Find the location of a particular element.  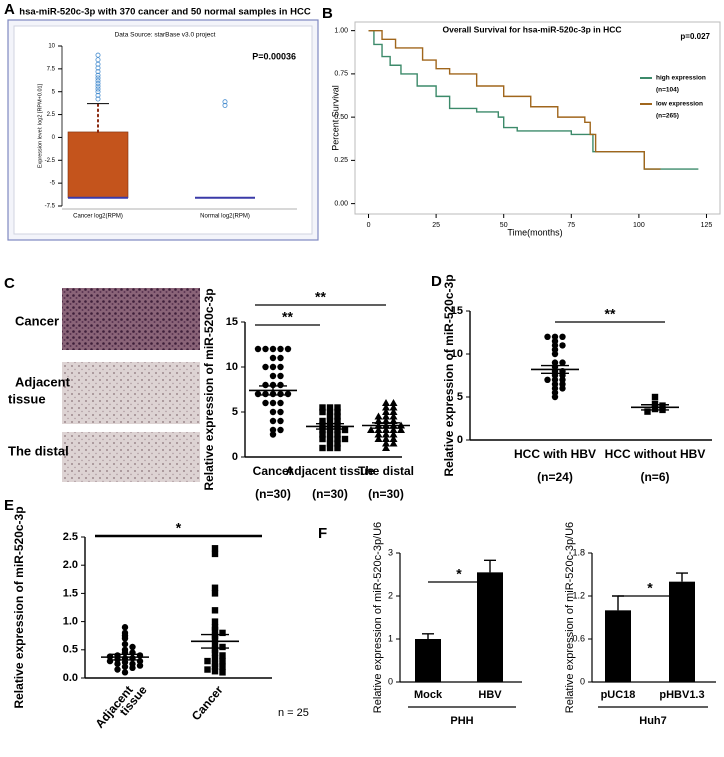

chart-subtitle: Data Source: starBase v3.0 project is located at coordinates (165, 35).